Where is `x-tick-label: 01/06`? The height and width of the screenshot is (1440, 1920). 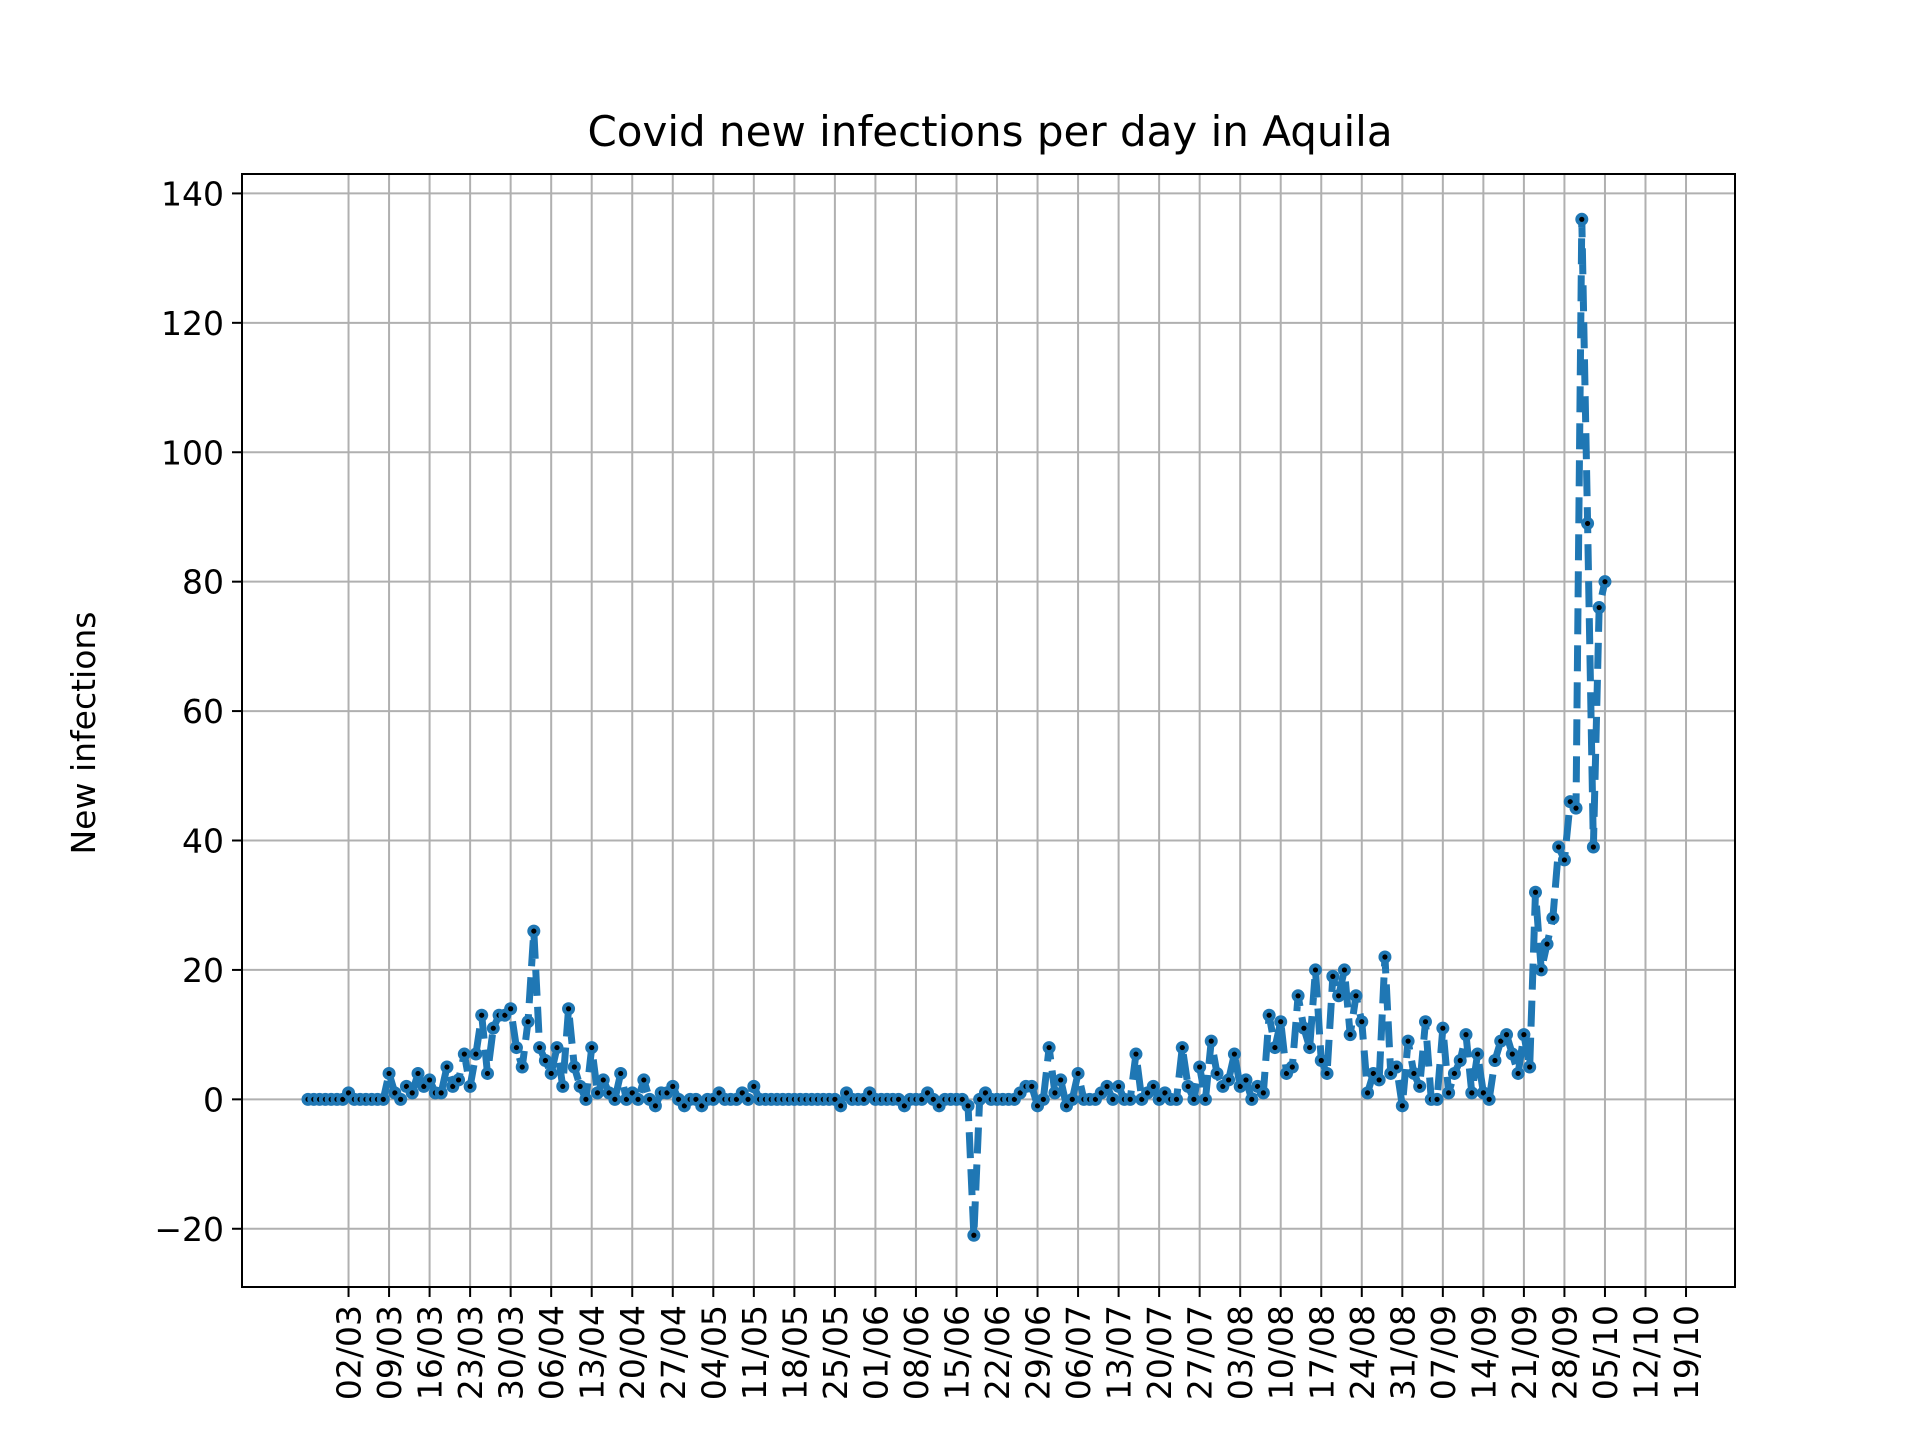 x-tick-label: 01/06 is located at coordinates (875, 1352).